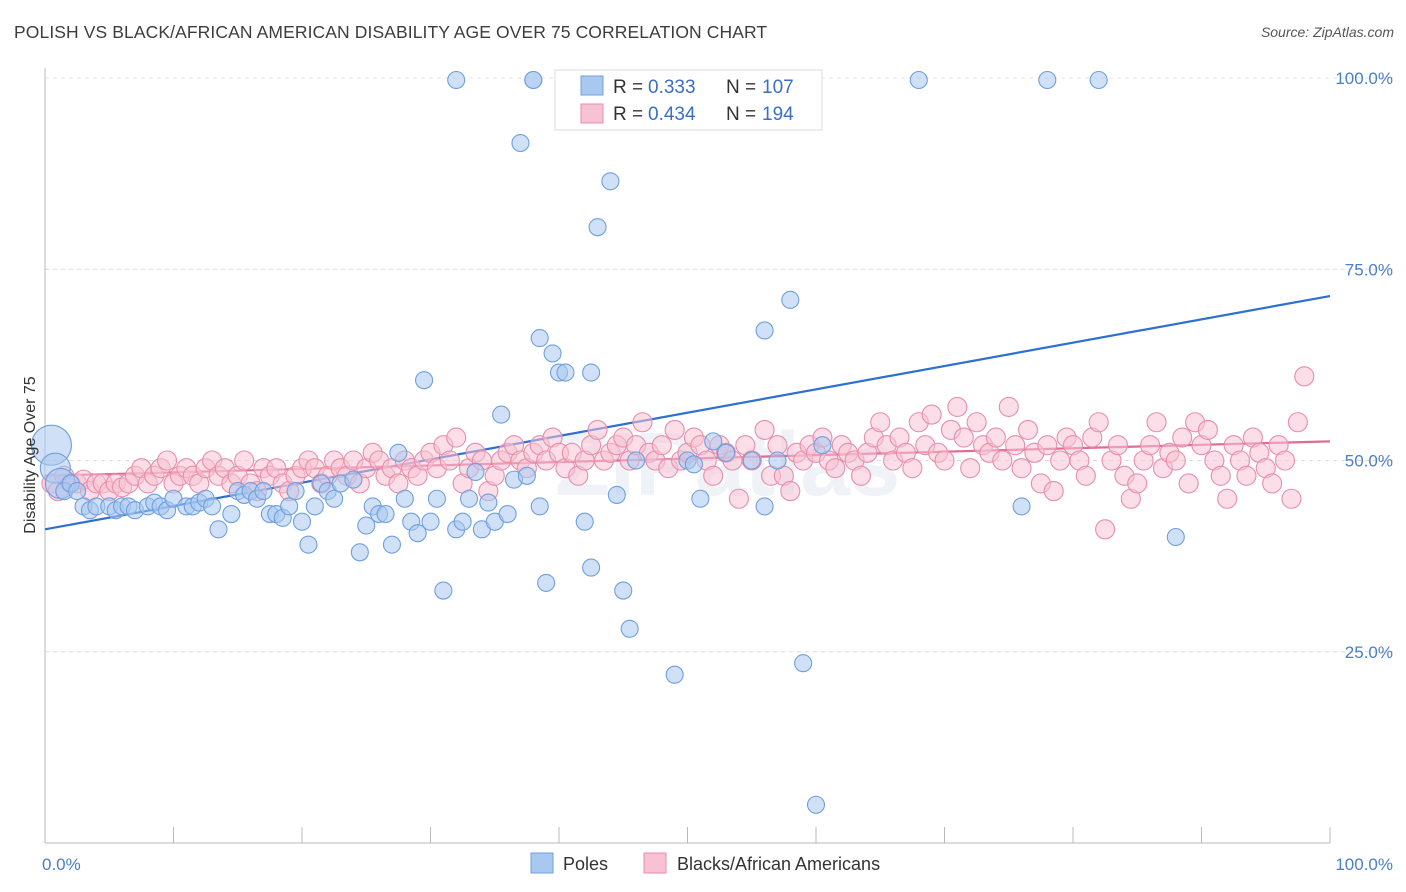 The height and width of the screenshot is (892, 1406). What do you see at coordinates (1369, 652) in the screenshot?
I see `y-tick-label-0: 25.0%` at bounding box center [1369, 652].